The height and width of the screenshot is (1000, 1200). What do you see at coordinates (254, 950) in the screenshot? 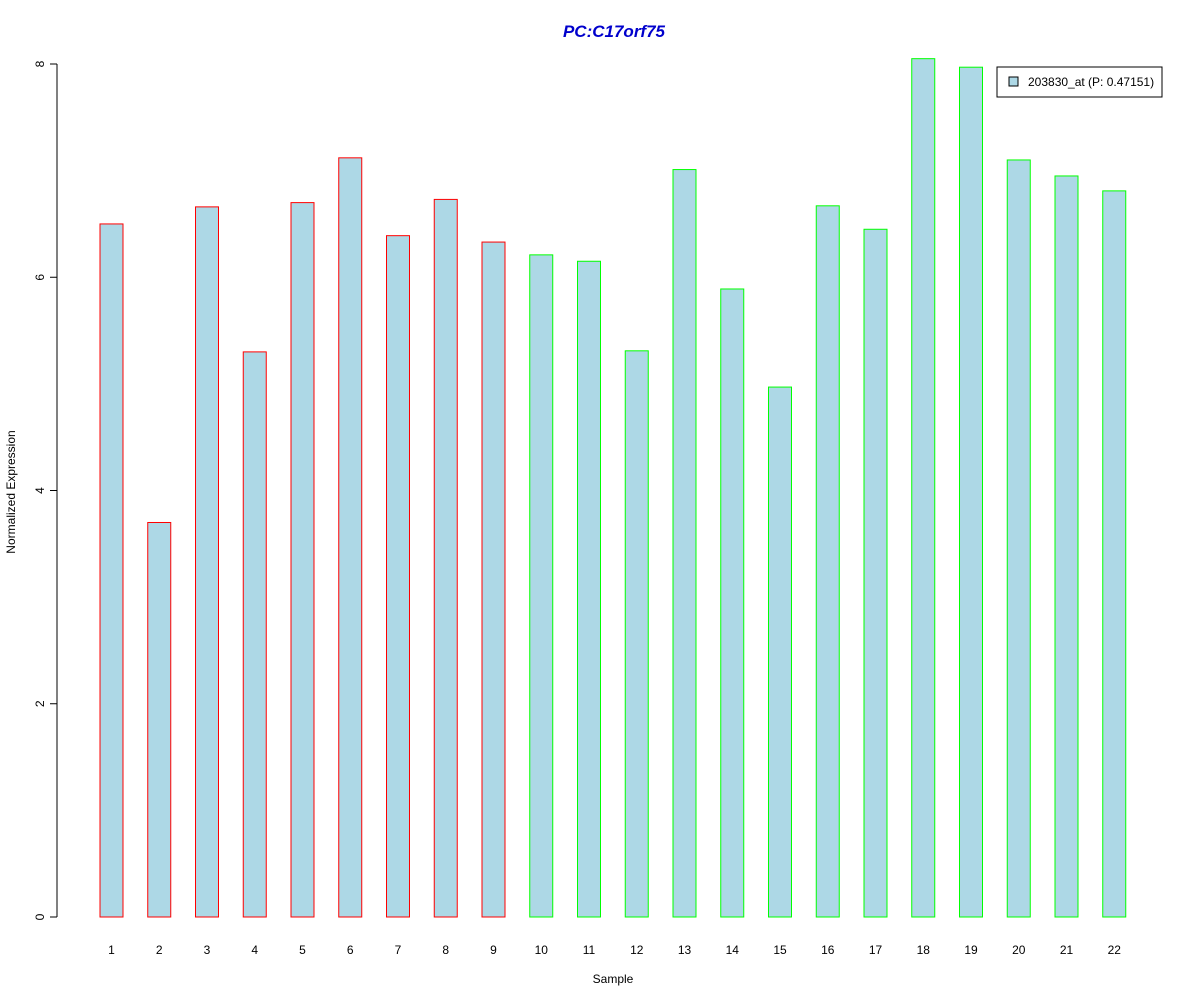
I see `x-tick-label: 4` at bounding box center [254, 950].